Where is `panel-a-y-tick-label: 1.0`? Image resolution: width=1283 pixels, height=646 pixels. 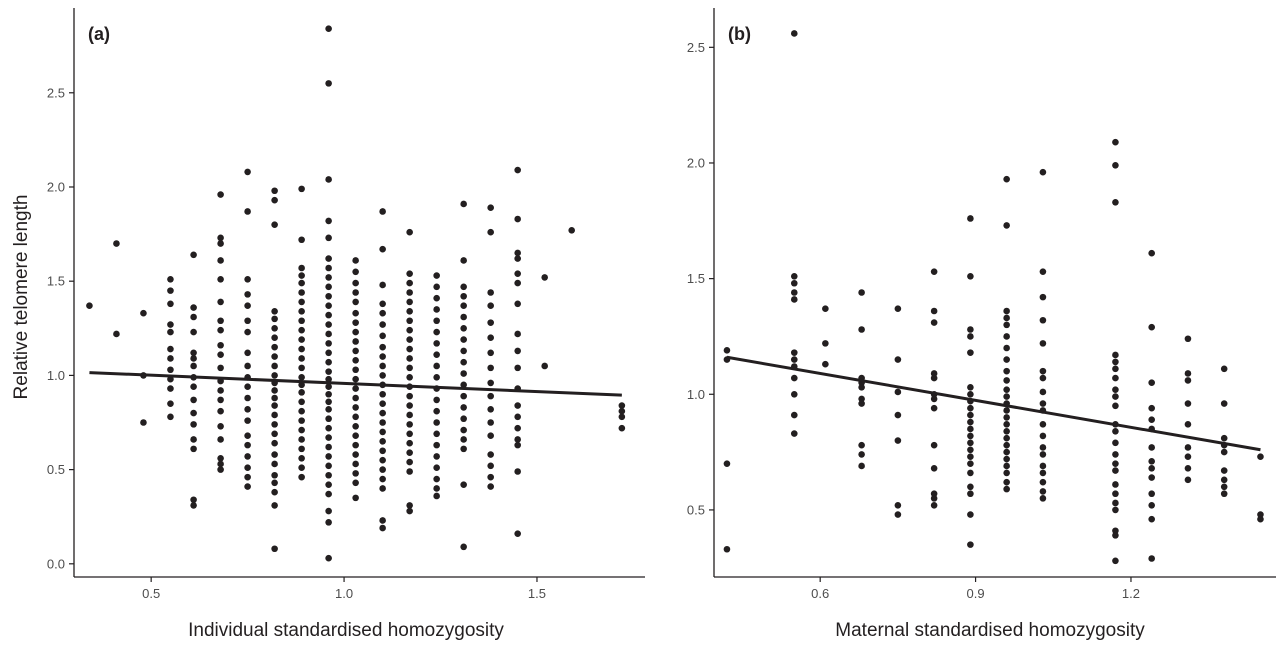
panel-a-y-tick-label: 1.0 is located at coordinates (56, 375).